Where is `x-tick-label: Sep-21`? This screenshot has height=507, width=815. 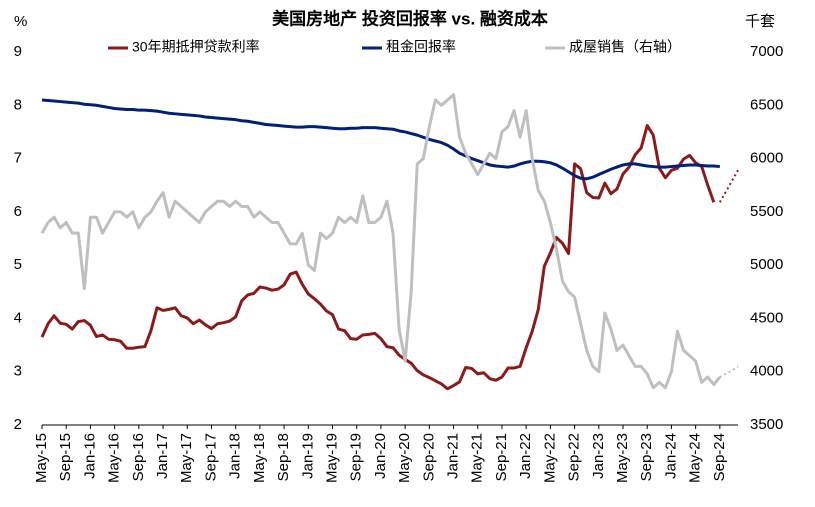 x-tick-label: Sep-21 is located at coordinates (501, 457).